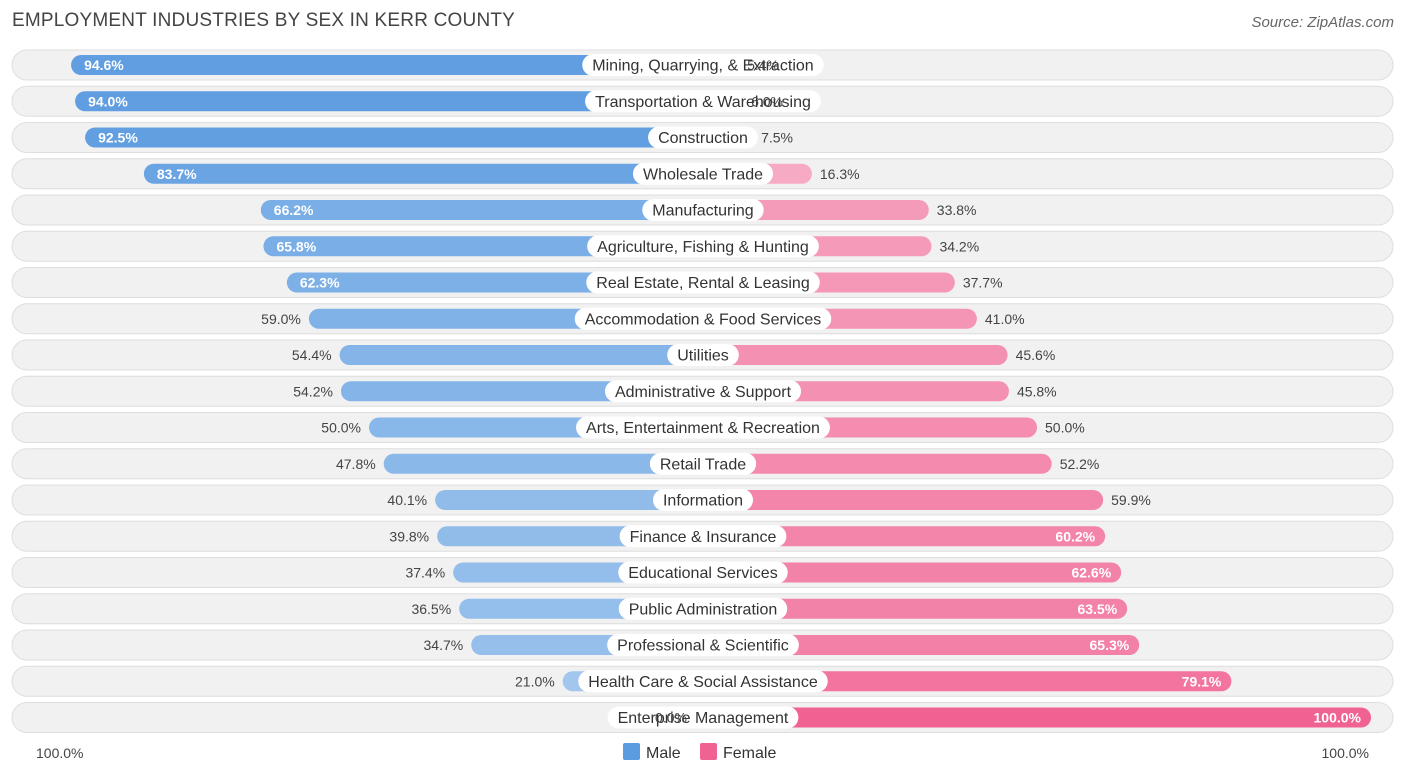  I want to click on male-value-label: 40.1%, so click(407, 500).